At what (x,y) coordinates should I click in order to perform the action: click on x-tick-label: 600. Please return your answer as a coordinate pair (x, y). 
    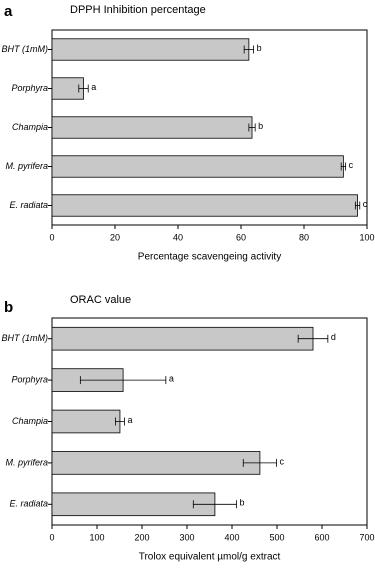
    Looking at the image, I should click on (321, 537).